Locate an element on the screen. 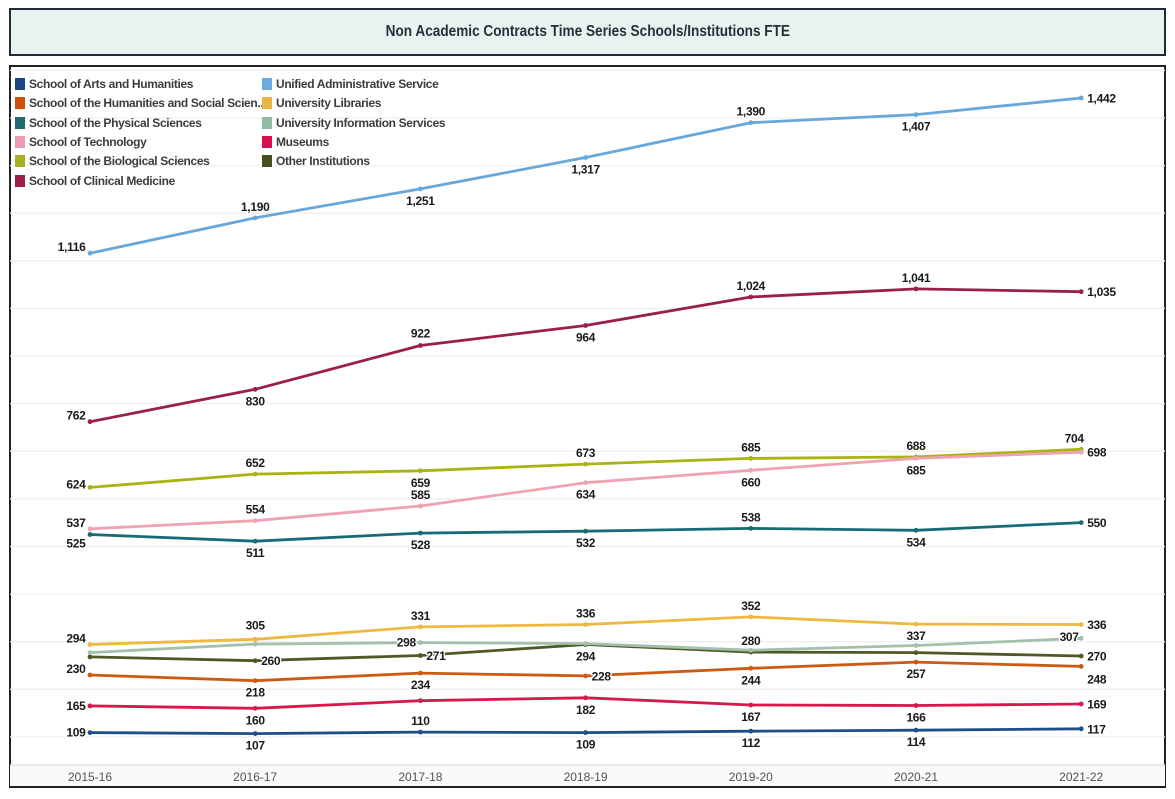 This screenshot has width=1175, height=799. svg-text: 830 is located at coordinates (256, 401).